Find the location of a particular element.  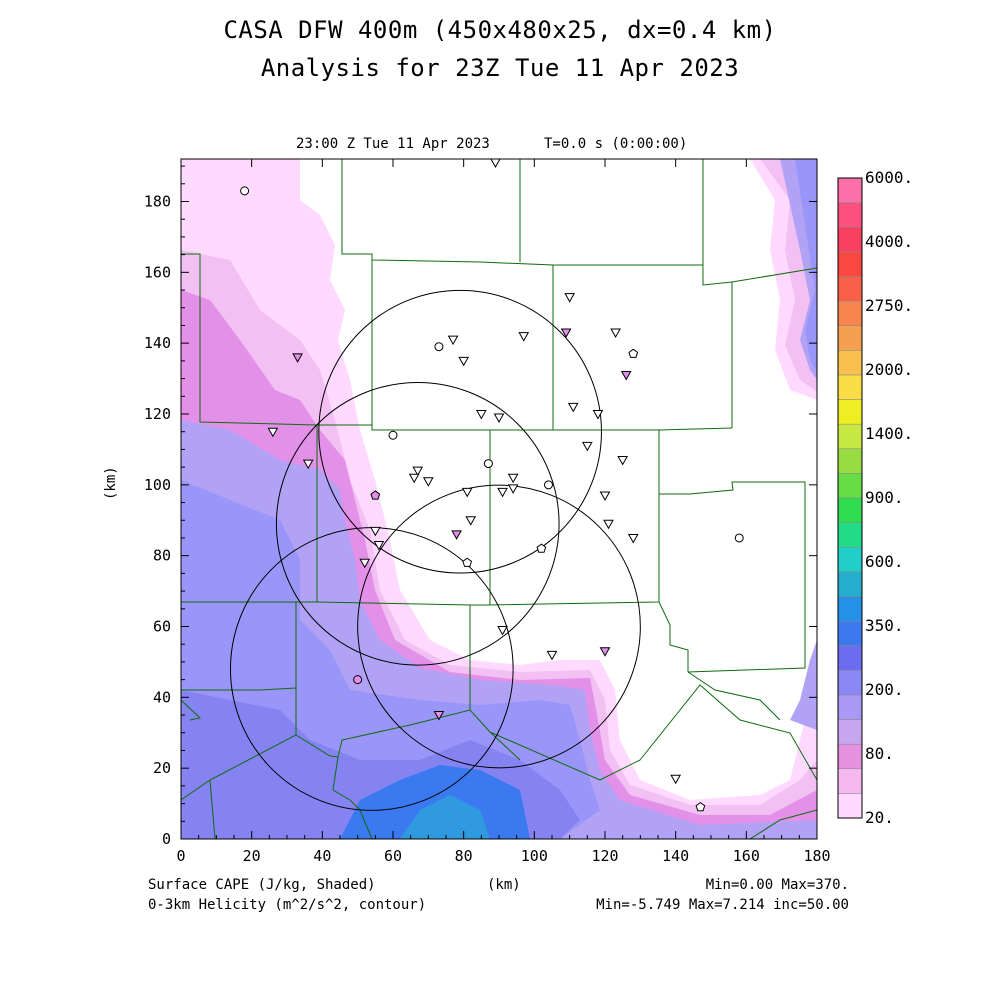

colorbar-frame is located at coordinates (850, 498).